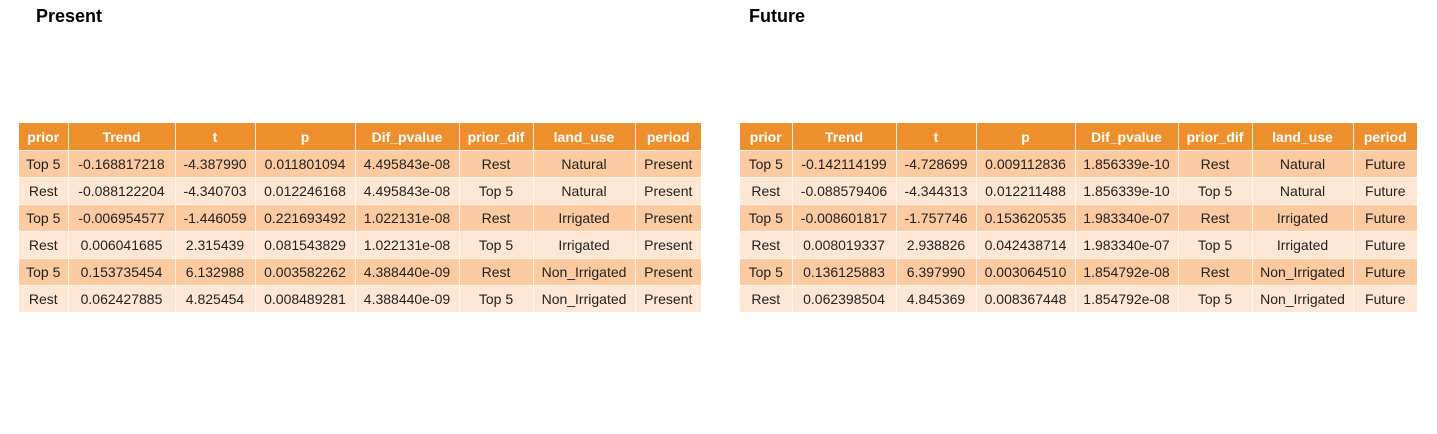  What do you see at coordinates (305, 191) in the screenshot?
I see `table-cell: 0.012246168` at bounding box center [305, 191].